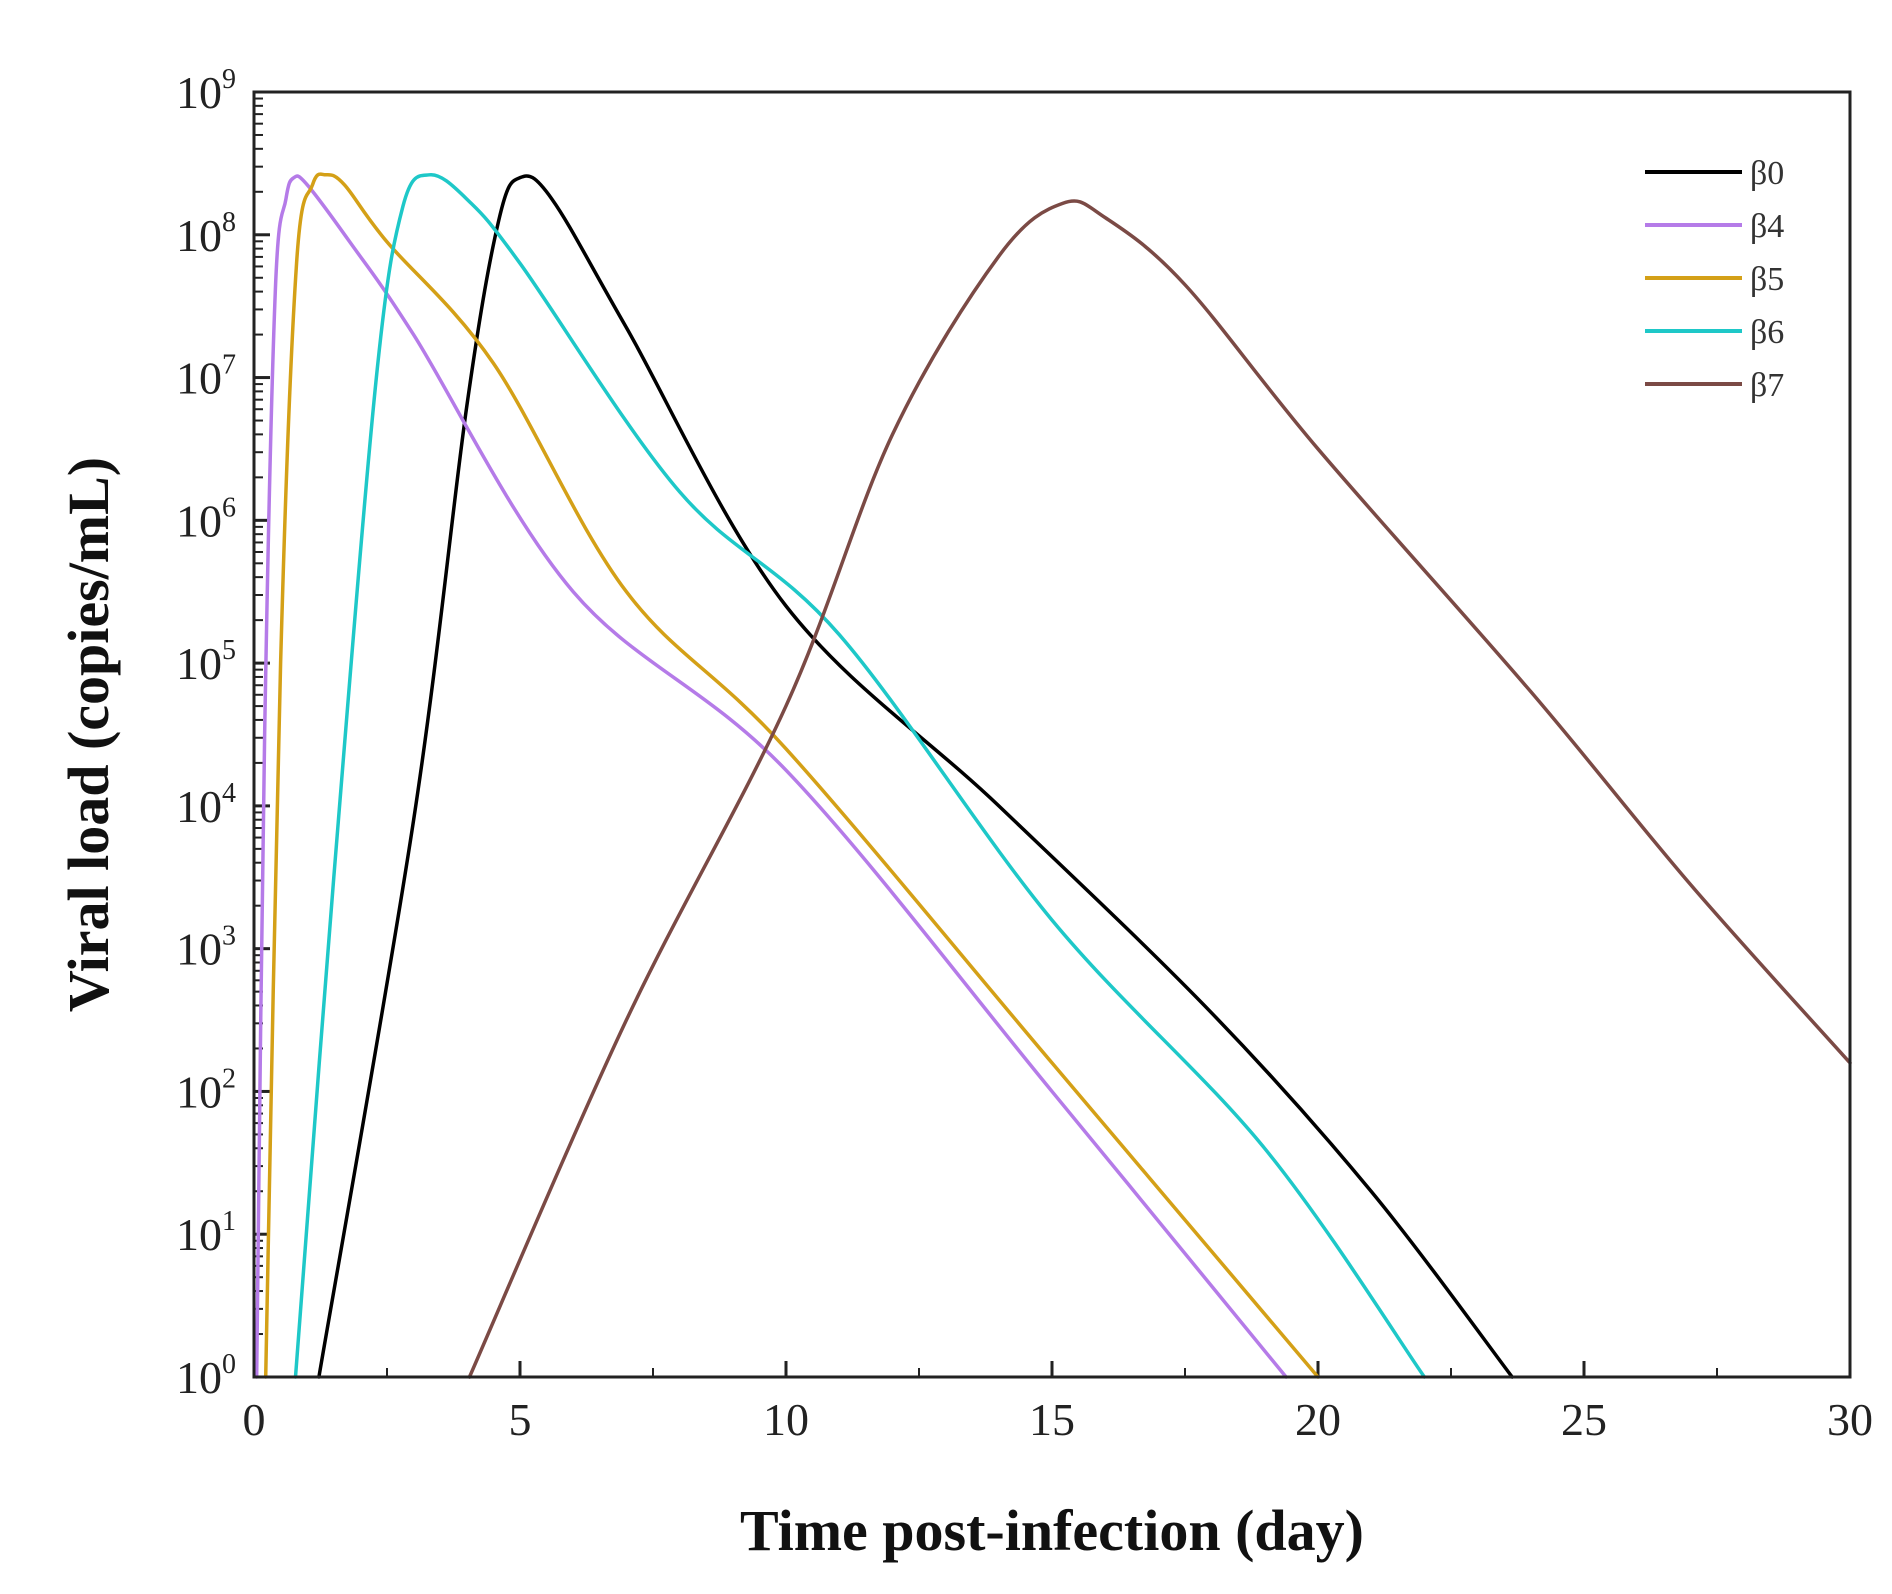 The height and width of the screenshot is (1594, 1892). What do you see at coordinates (206, 948) in the screenshot?
I see `y-tick-label: 10³` at bounding box center [206, 948].